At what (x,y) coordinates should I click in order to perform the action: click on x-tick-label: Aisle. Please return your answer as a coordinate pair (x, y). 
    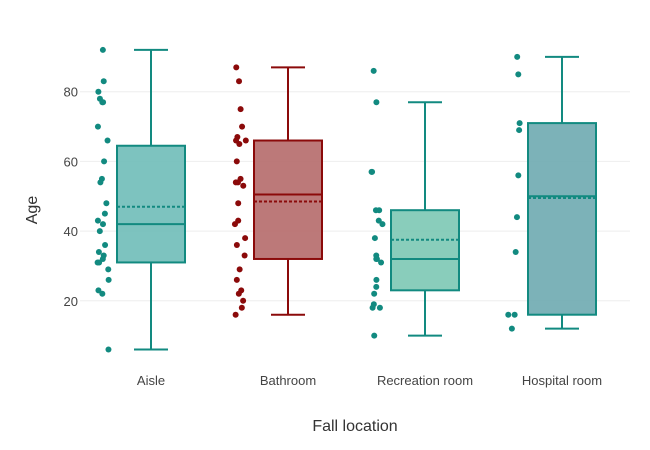
    Looking at the image, I should click on (151, 380).